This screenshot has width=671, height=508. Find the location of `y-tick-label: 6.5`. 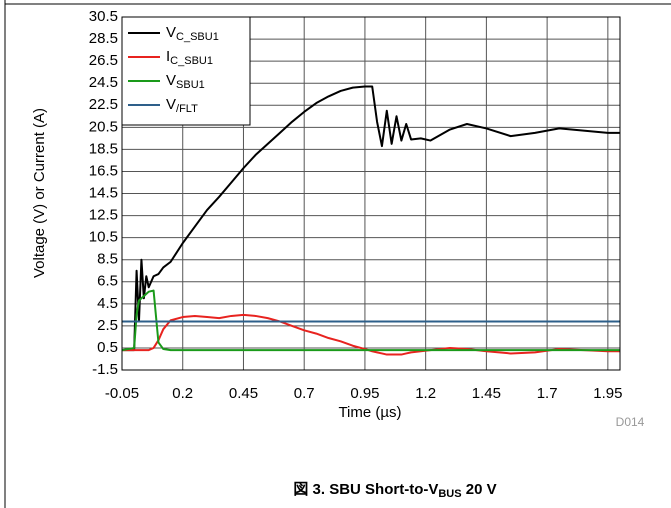

y-tick-label: 6.5 is located at coordinates (107, 281).